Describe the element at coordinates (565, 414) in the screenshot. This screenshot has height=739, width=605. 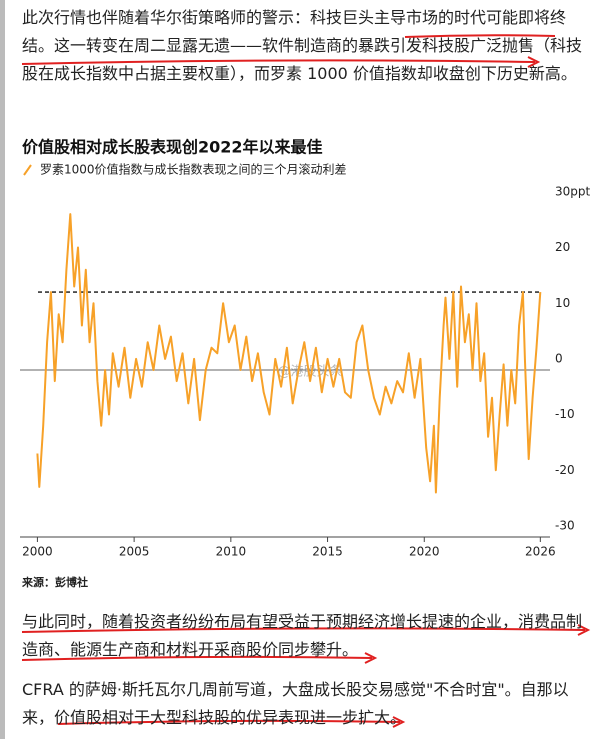
I see `y-tick-label: -10` at that location.